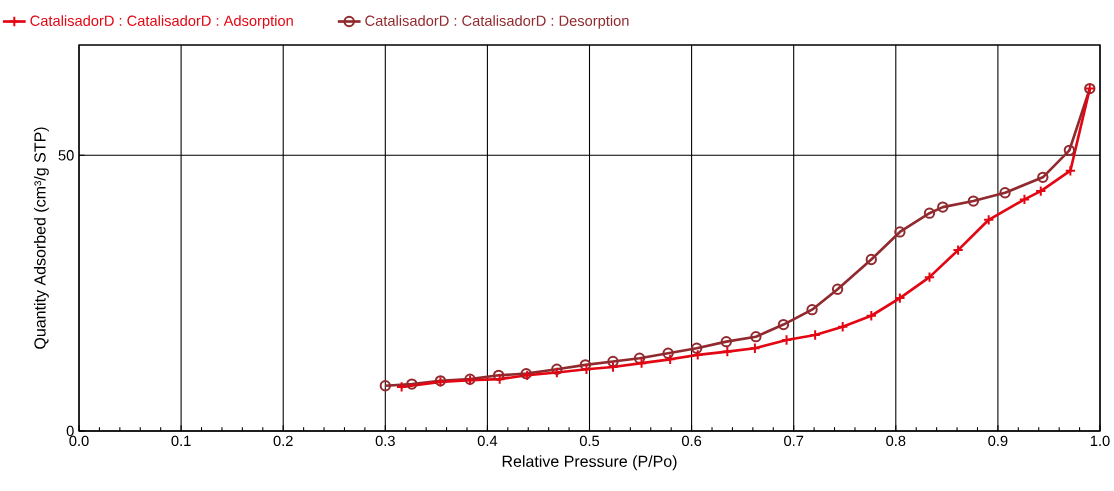 This screenshot has height=491, width=1114. Describe the element at coordinates (41, 238) in the screenshot. I see `y-axis-title: Quantity Adsorbed (cm³/g STP)` at that location.